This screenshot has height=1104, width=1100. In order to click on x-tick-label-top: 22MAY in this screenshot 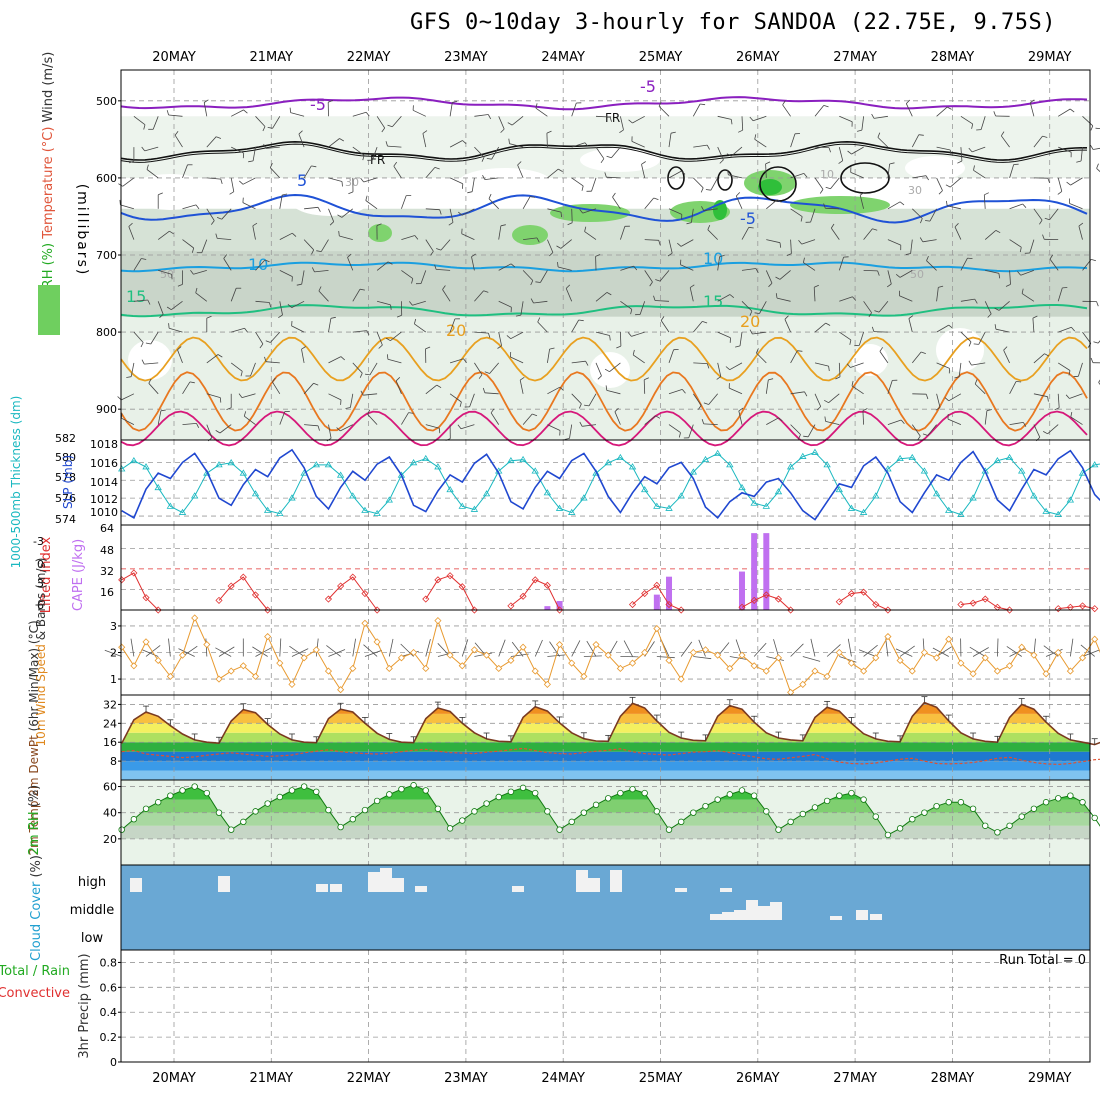, I will do `click(369, 57)`.